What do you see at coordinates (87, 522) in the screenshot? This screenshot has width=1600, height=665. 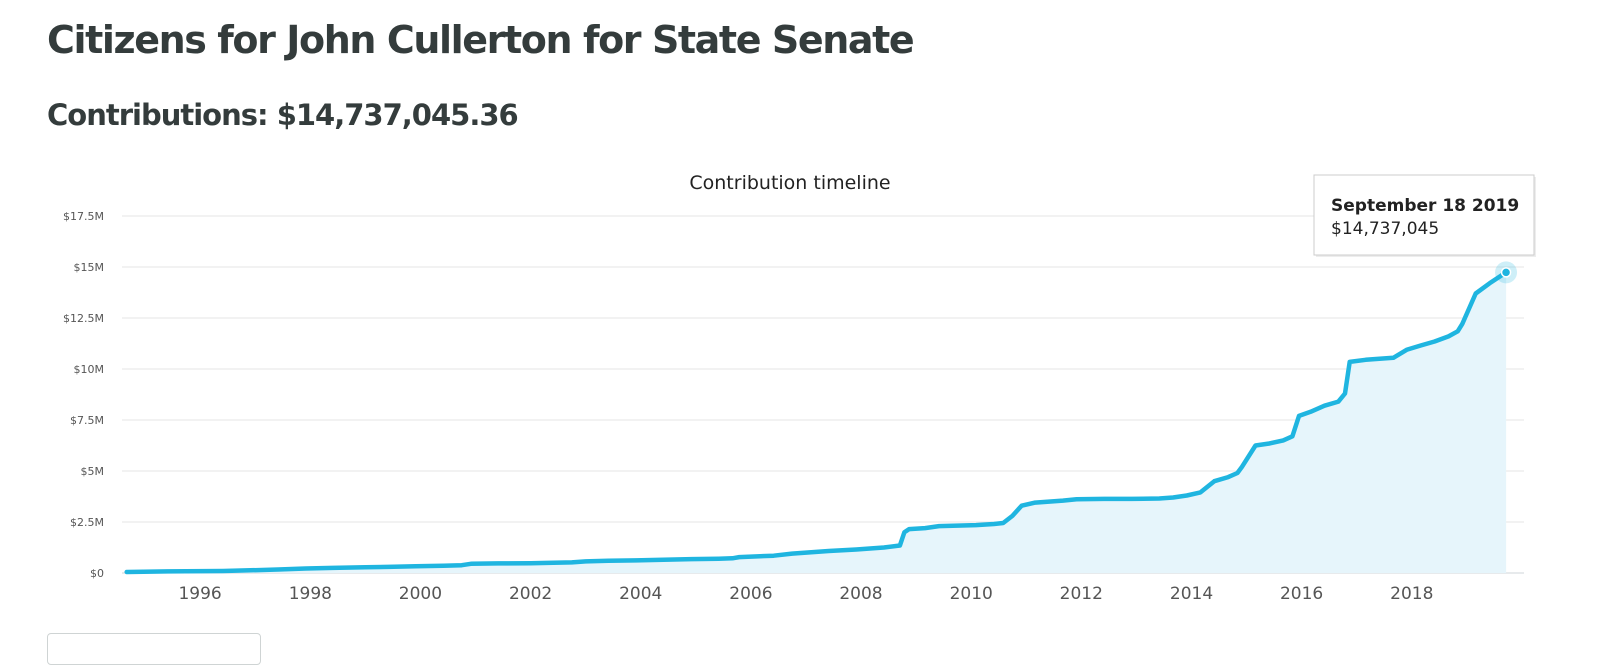 I see `y-tick-label: $2.5M` at bounding box center [87, 522].